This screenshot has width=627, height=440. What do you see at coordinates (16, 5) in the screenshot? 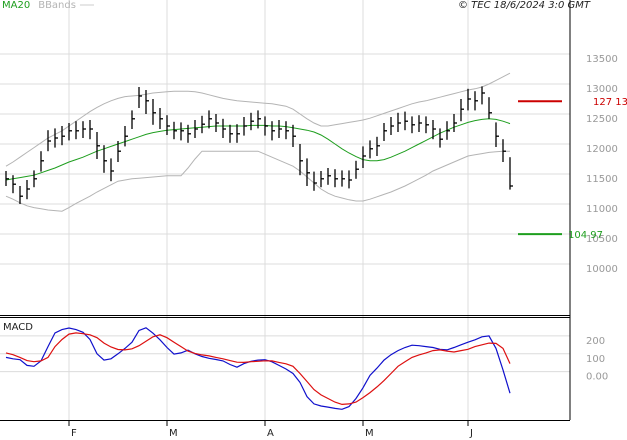
I see `legend-entry: MA20` at bounding box center [16, 5].